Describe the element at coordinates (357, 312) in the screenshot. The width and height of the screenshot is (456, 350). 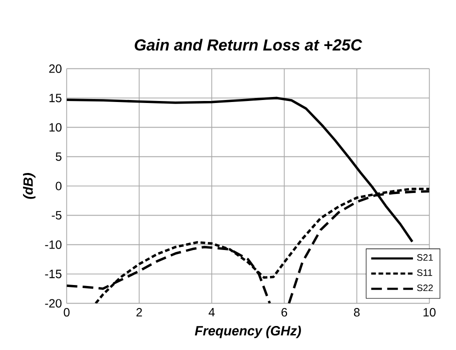
I see `x-tick-label: 8` at that location.